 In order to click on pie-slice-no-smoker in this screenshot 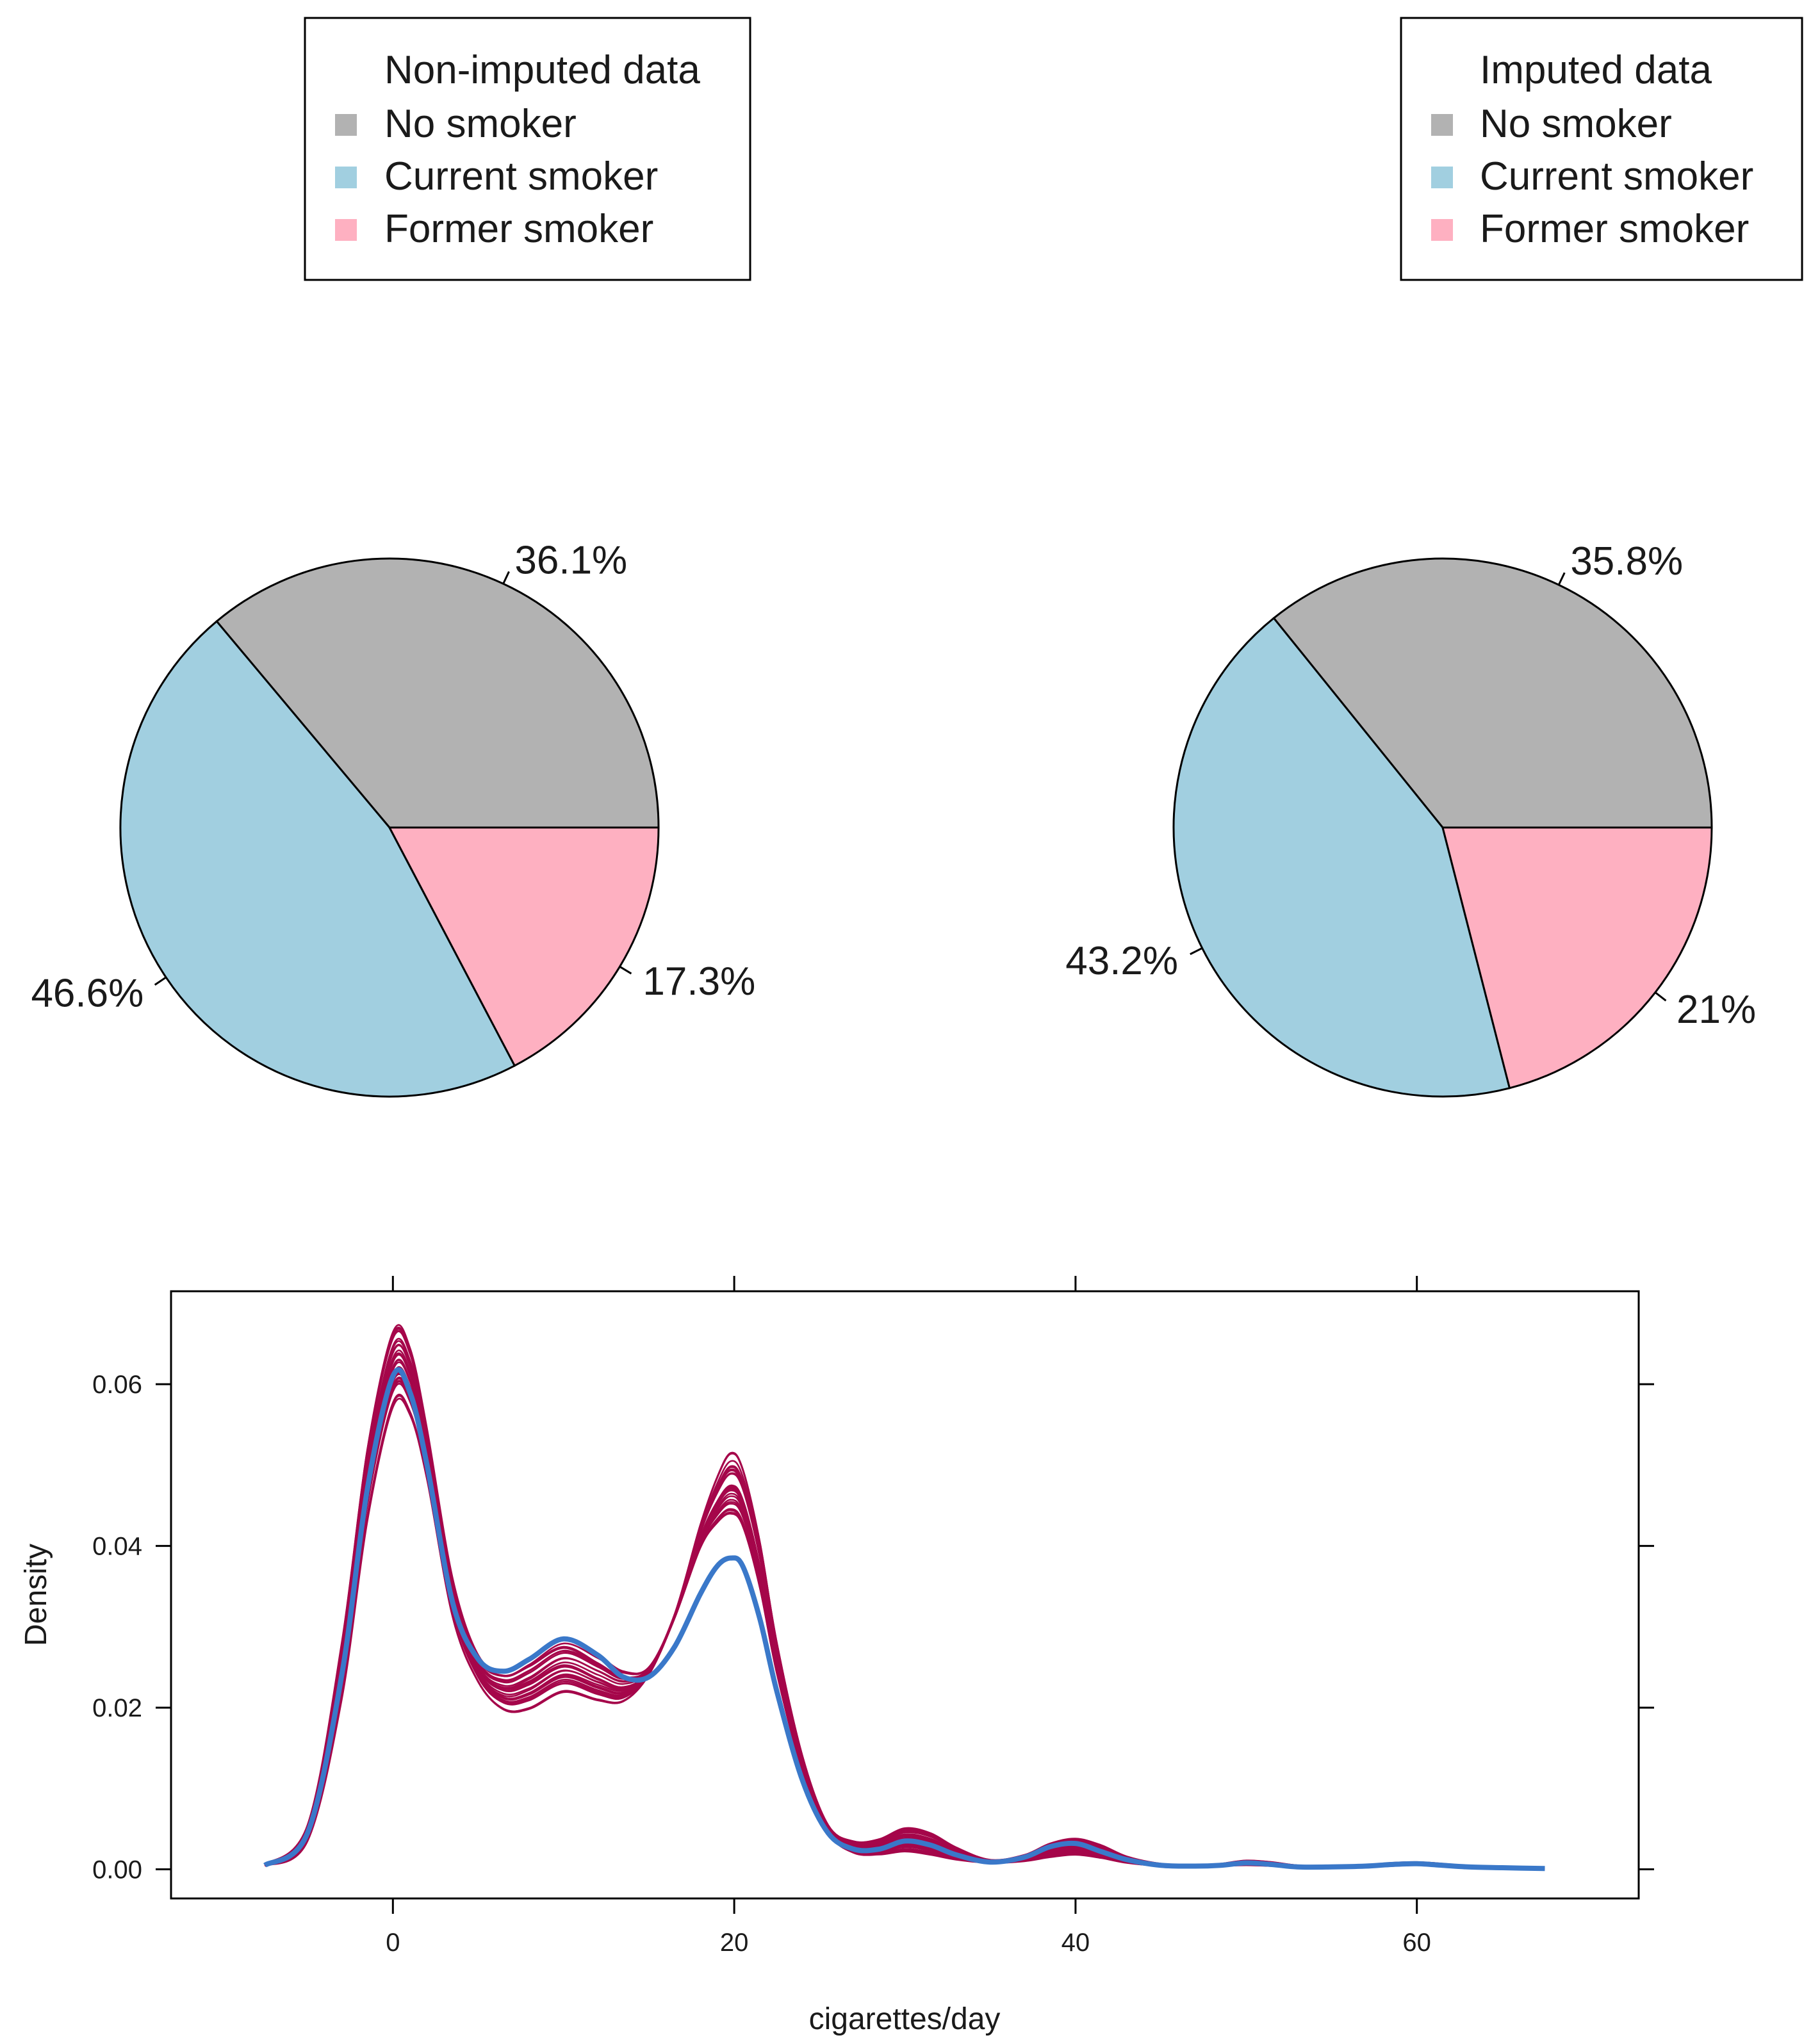, I will do `click(1492, 693)`.